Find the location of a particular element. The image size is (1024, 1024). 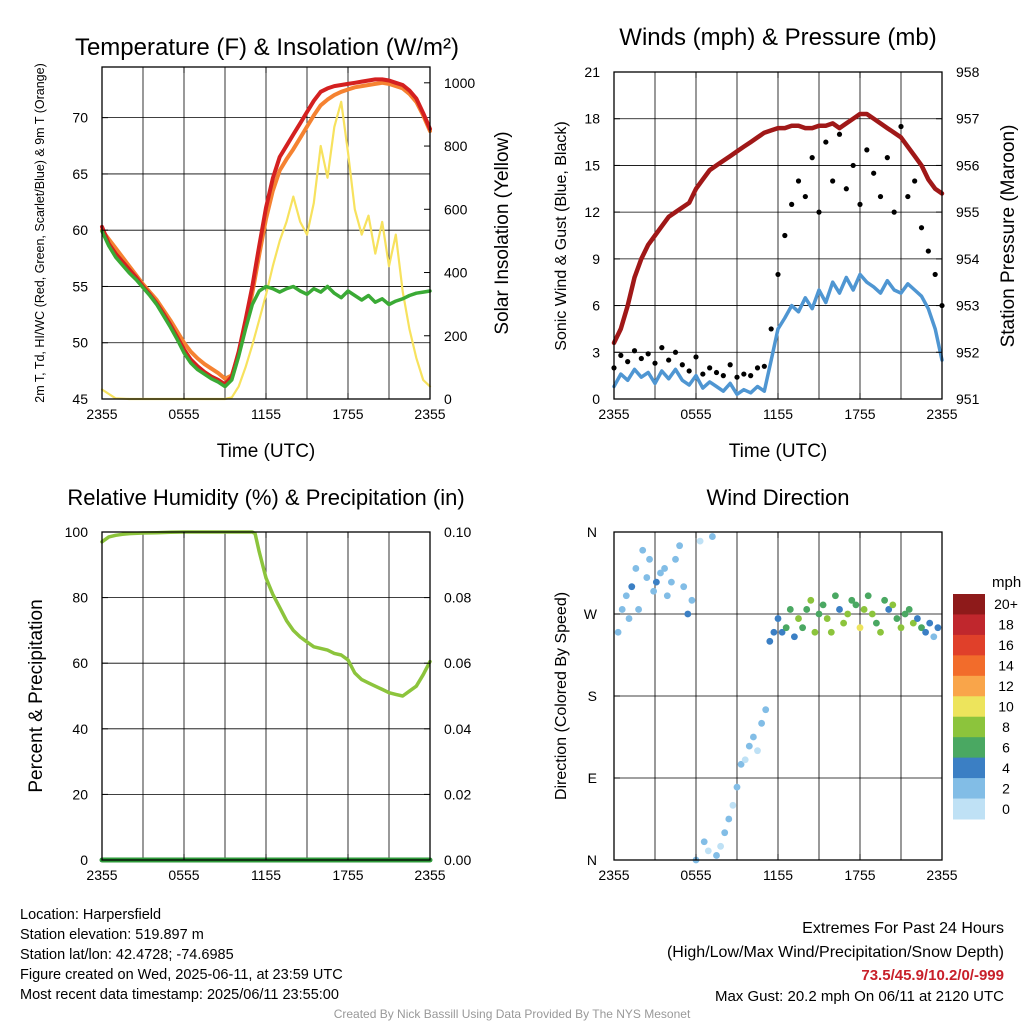

speed-colorbar: 20+ 18 16 14 12 10 8 6 4 2 0 is located at coordinates (985, 707).